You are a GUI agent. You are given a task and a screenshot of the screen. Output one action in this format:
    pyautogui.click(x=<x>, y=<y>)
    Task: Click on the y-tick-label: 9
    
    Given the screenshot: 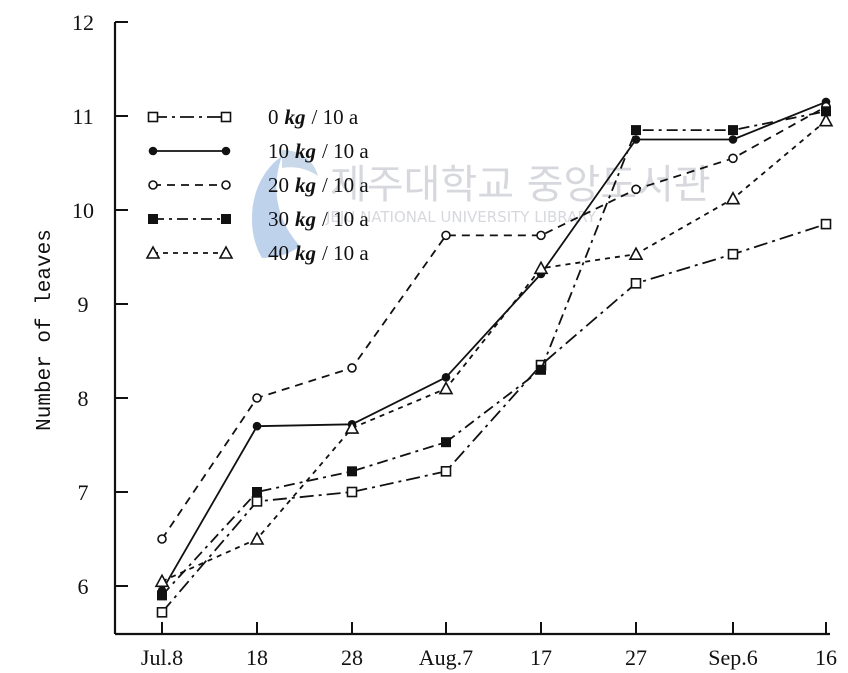 What is the action you would take?
    pyautogui.click(x=83, y=304)
    